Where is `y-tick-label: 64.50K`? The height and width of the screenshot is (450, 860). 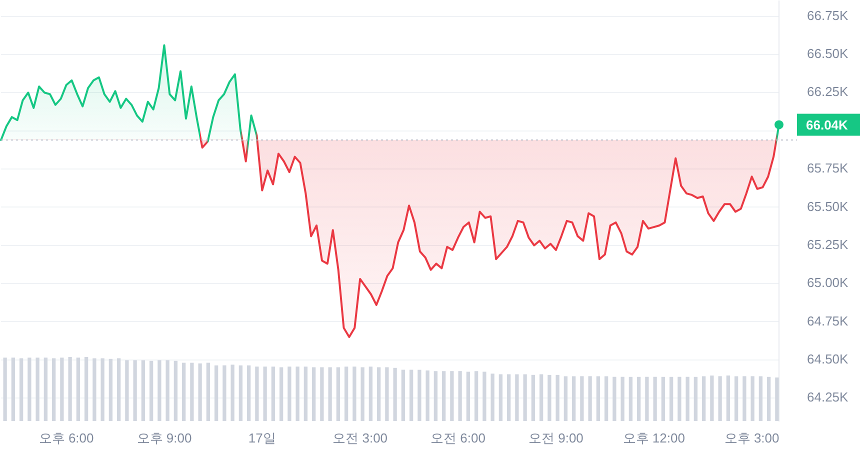
y-tick-label: 64.50K is located at coordinates (828, 358).